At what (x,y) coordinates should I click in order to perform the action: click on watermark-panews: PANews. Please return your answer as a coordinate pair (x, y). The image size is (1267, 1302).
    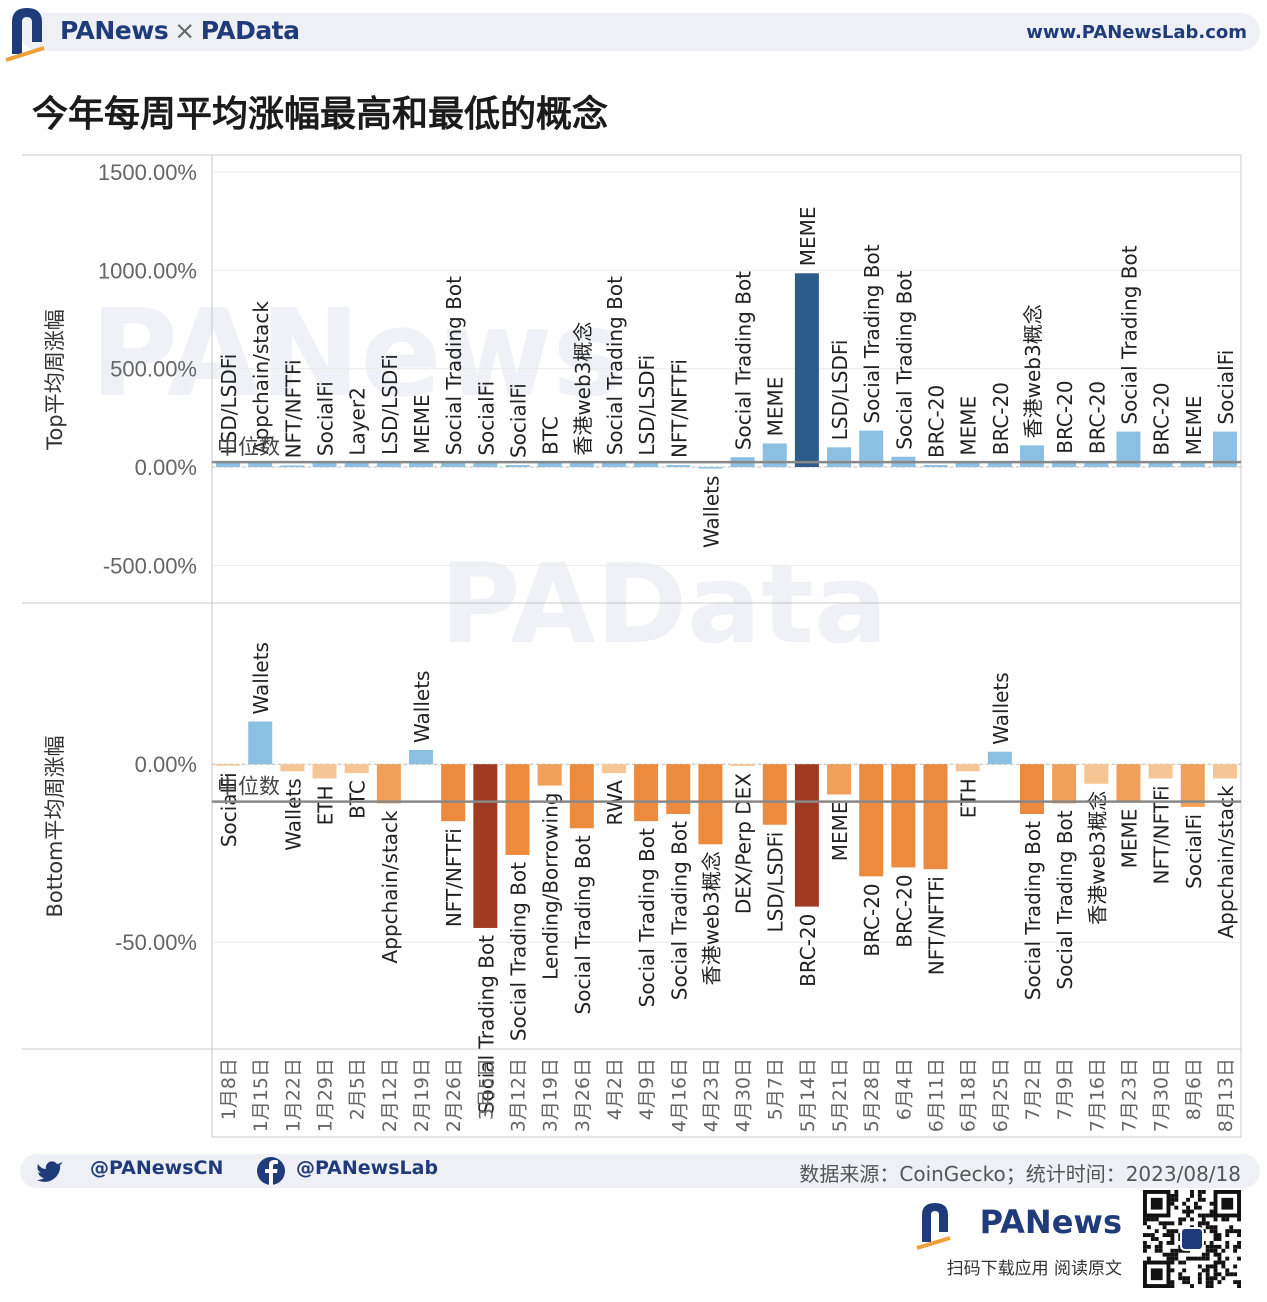
    Looking at the image, I should click on (357, 354).